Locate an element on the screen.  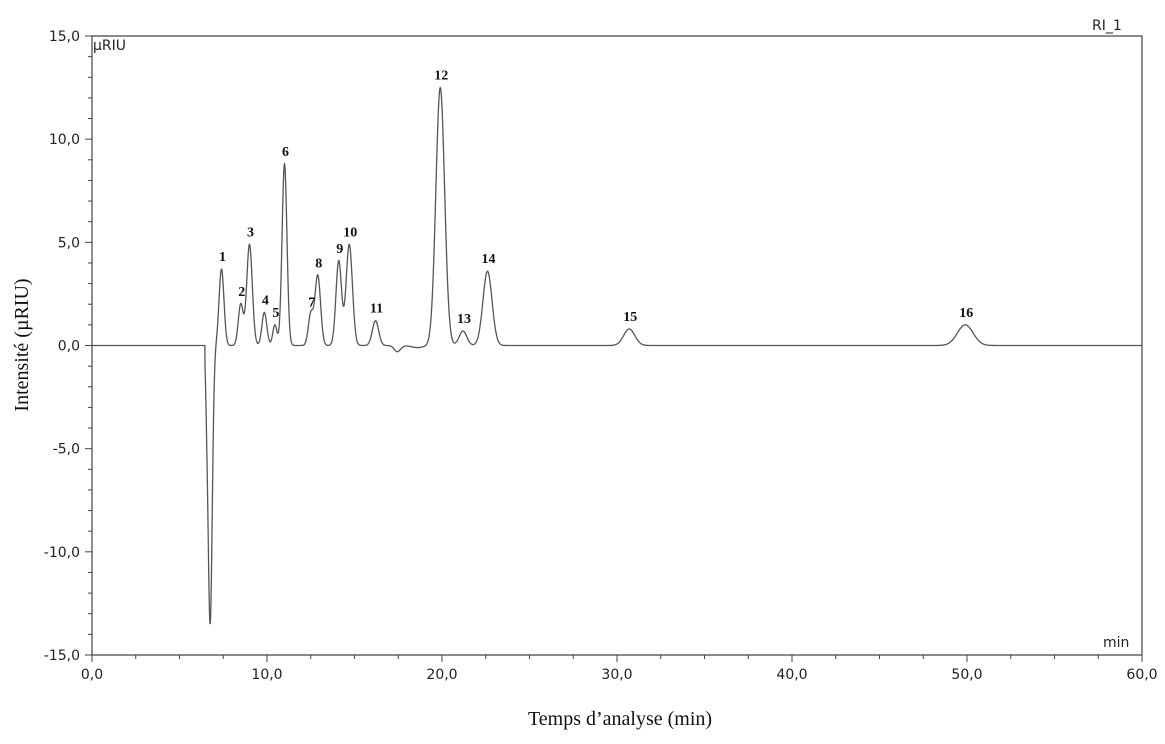
peak-label-10: 10 is located at coordinates (350, 232).